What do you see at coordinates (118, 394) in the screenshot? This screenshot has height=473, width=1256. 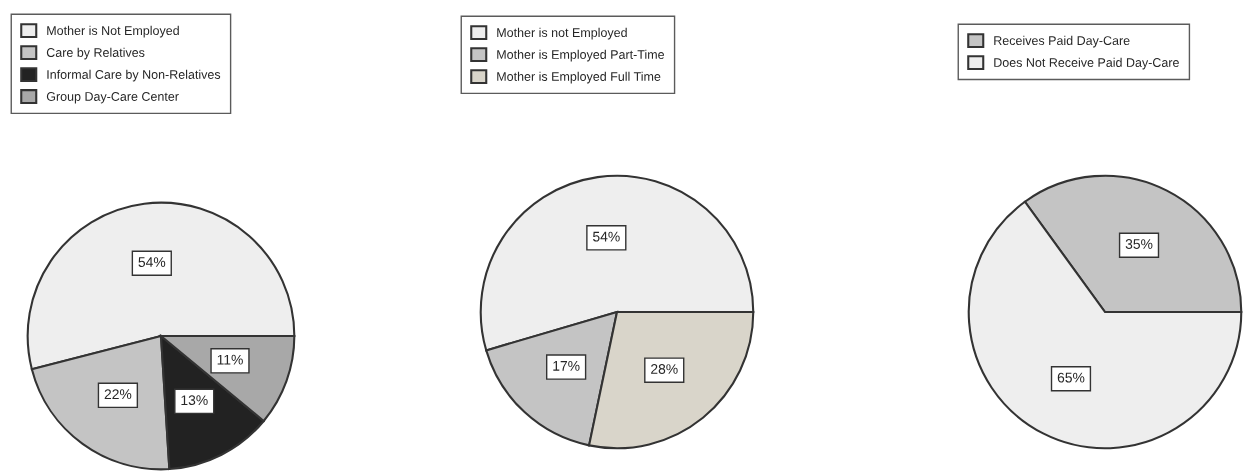 I see `data-label: 22%` at bounding box center [118, 394].